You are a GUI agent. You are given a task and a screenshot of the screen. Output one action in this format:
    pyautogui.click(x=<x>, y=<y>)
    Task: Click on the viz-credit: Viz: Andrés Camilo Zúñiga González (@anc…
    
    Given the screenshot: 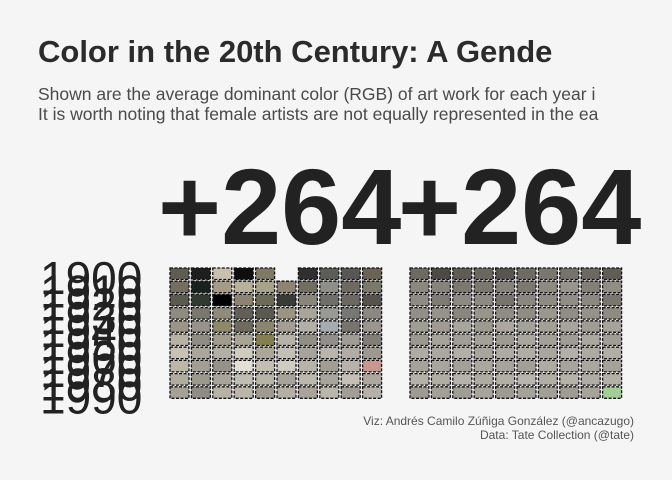 What is the action you would take?
    pyautogui.click(x=498, y=421)
    